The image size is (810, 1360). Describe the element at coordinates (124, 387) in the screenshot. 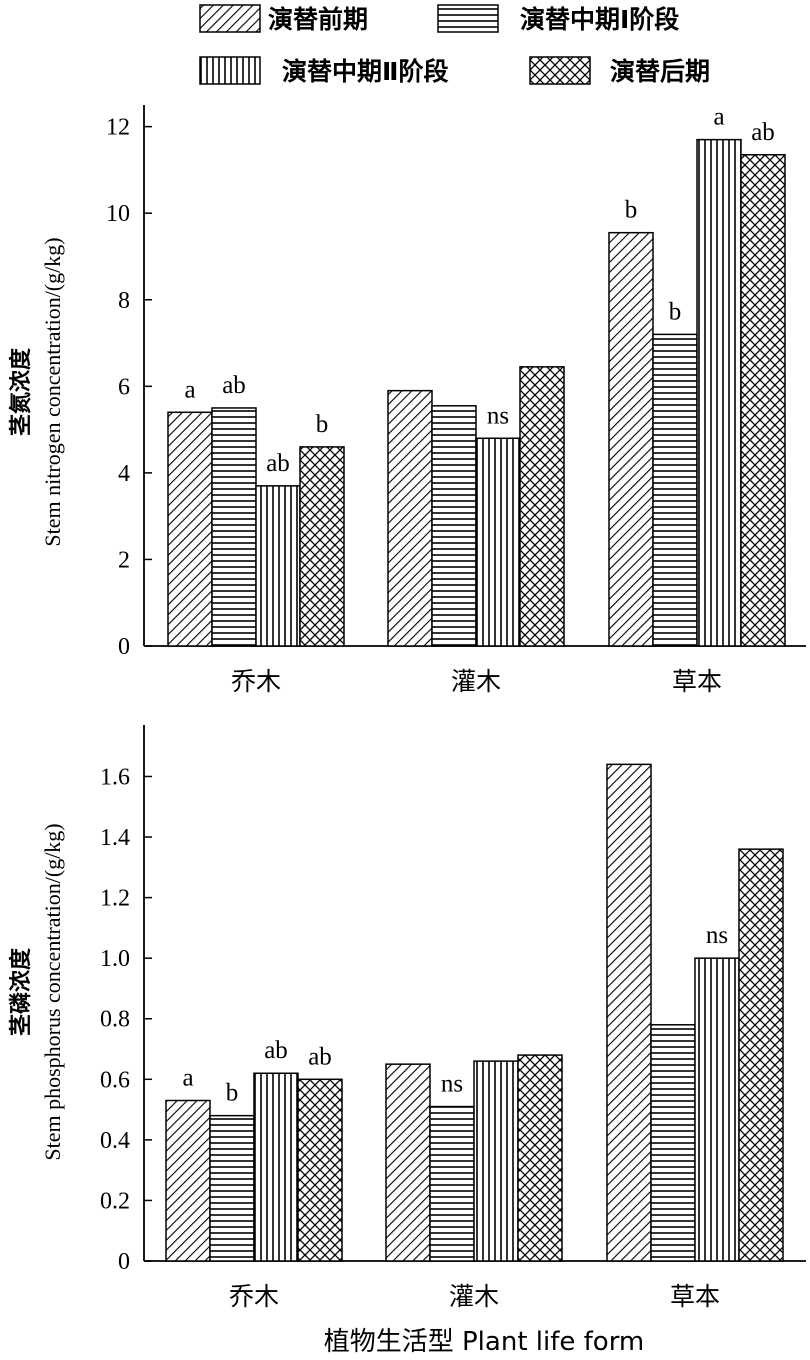

I see `y-tick-label: 6` at that location.